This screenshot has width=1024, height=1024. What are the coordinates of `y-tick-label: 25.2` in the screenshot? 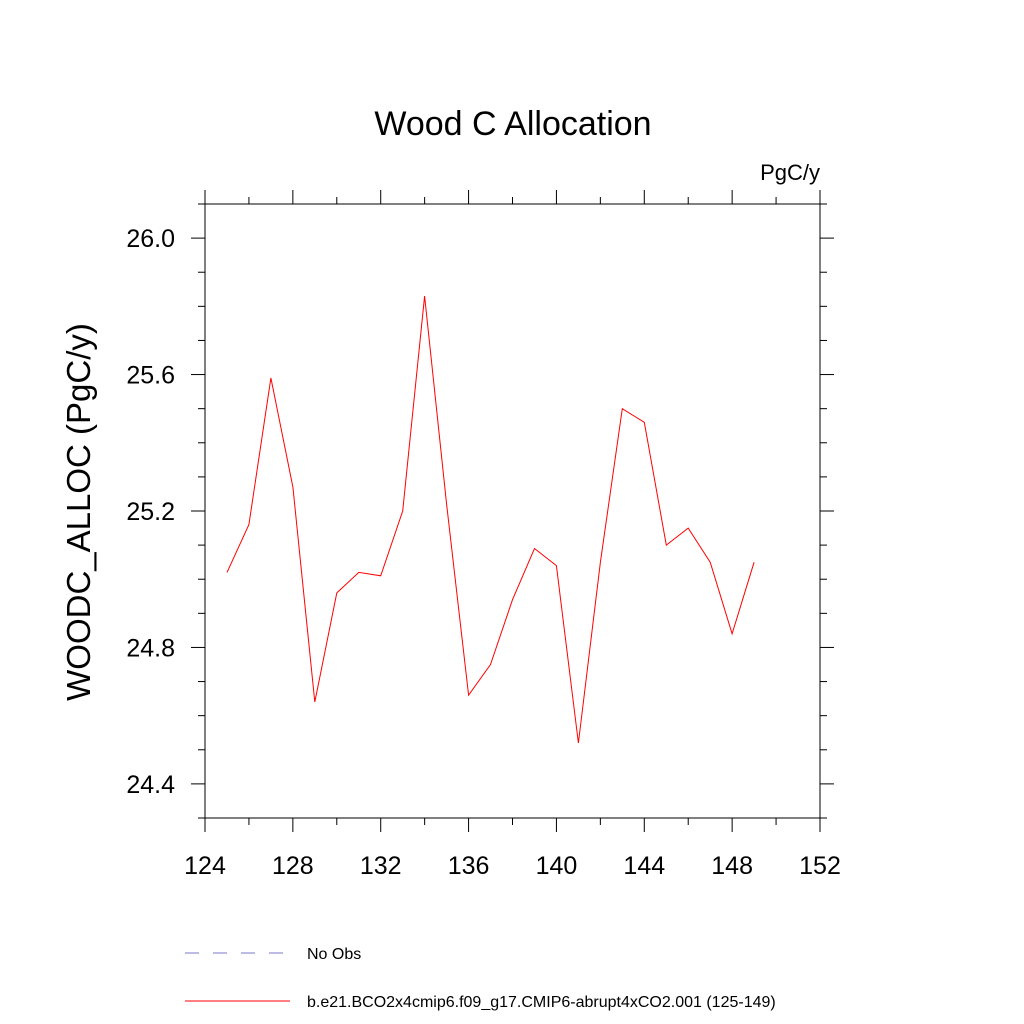 It's located at (150, 512).